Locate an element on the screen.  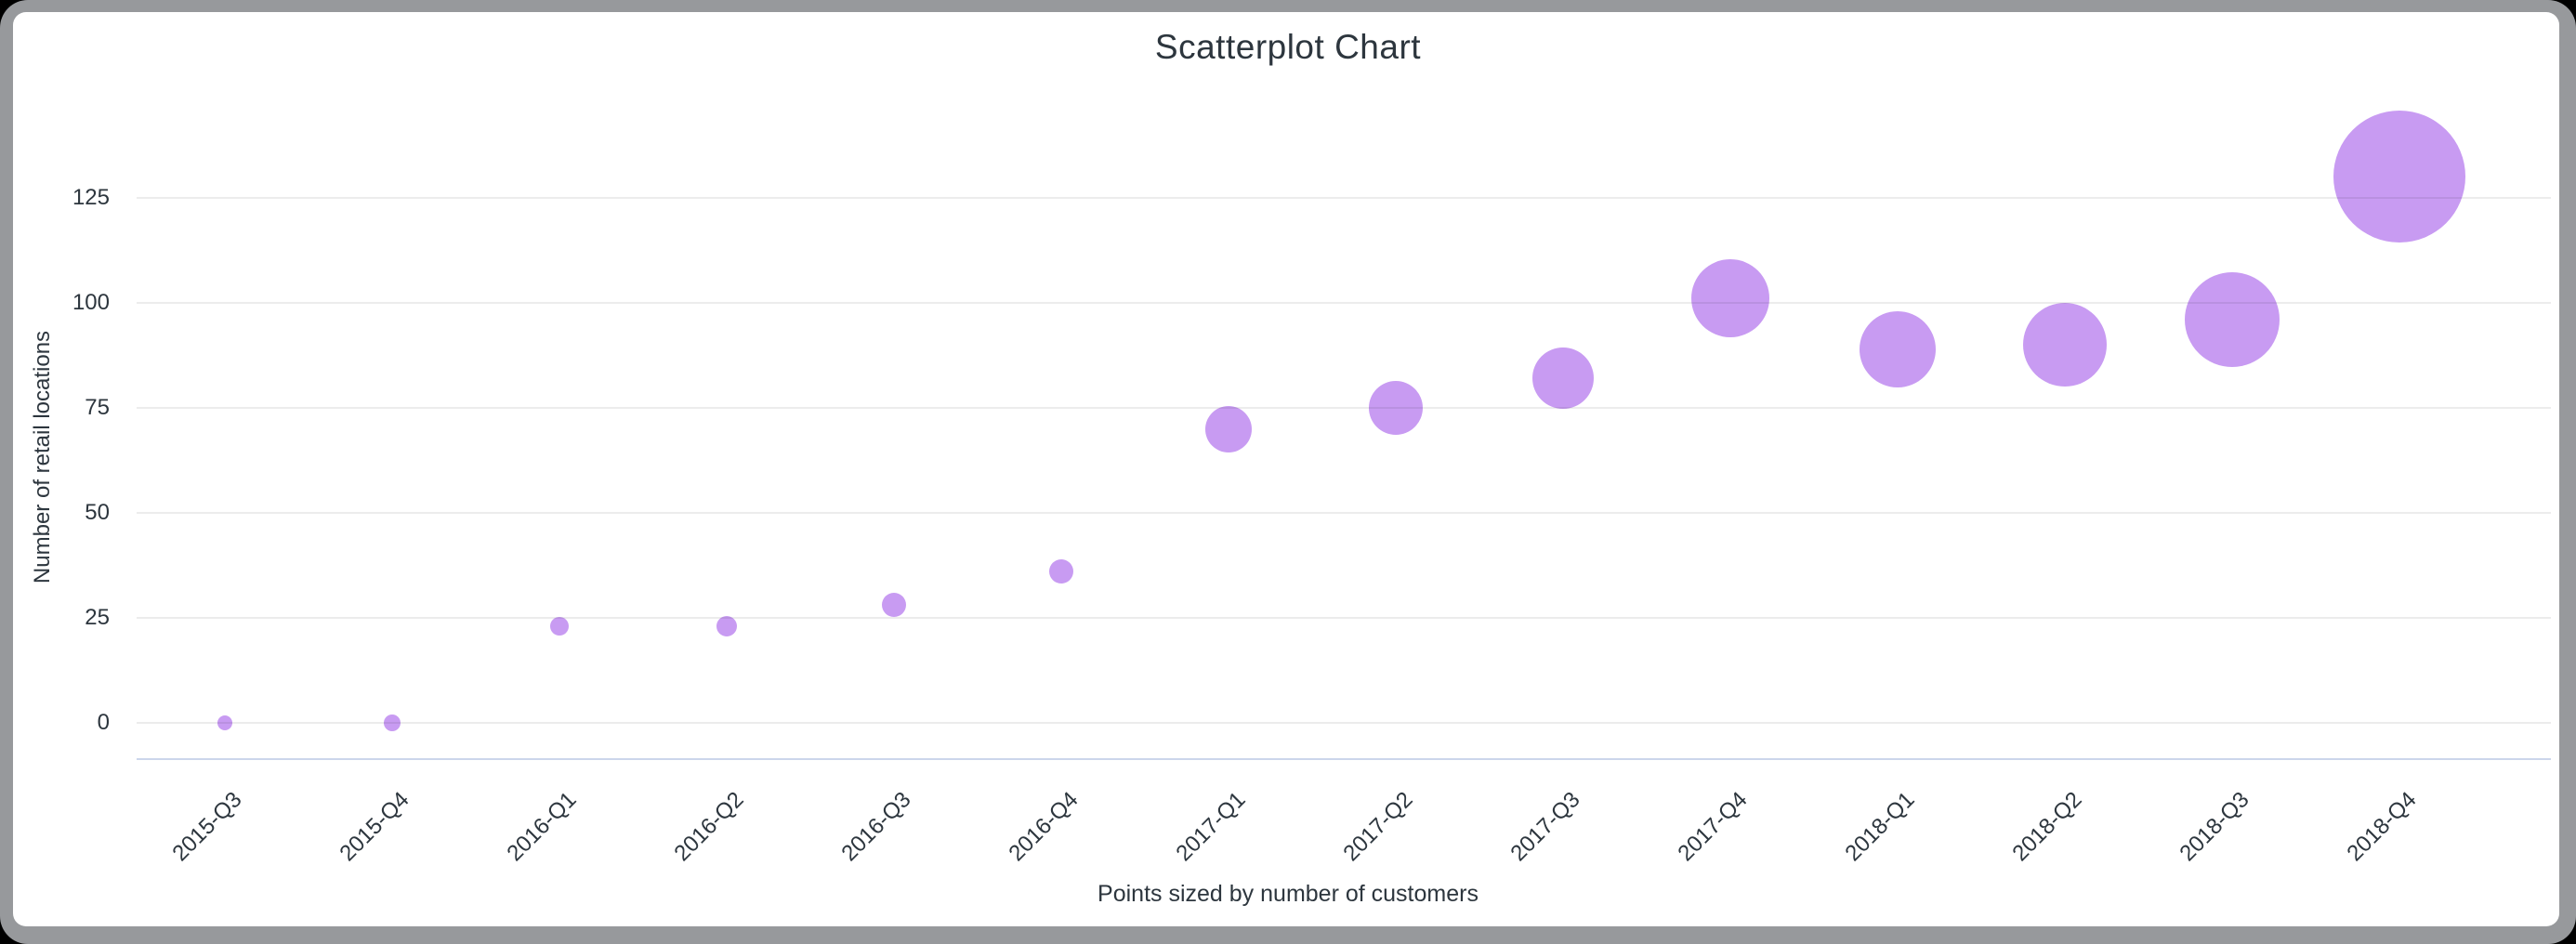
y-tick-label-25: 25 is located at coordinates (97, 617).